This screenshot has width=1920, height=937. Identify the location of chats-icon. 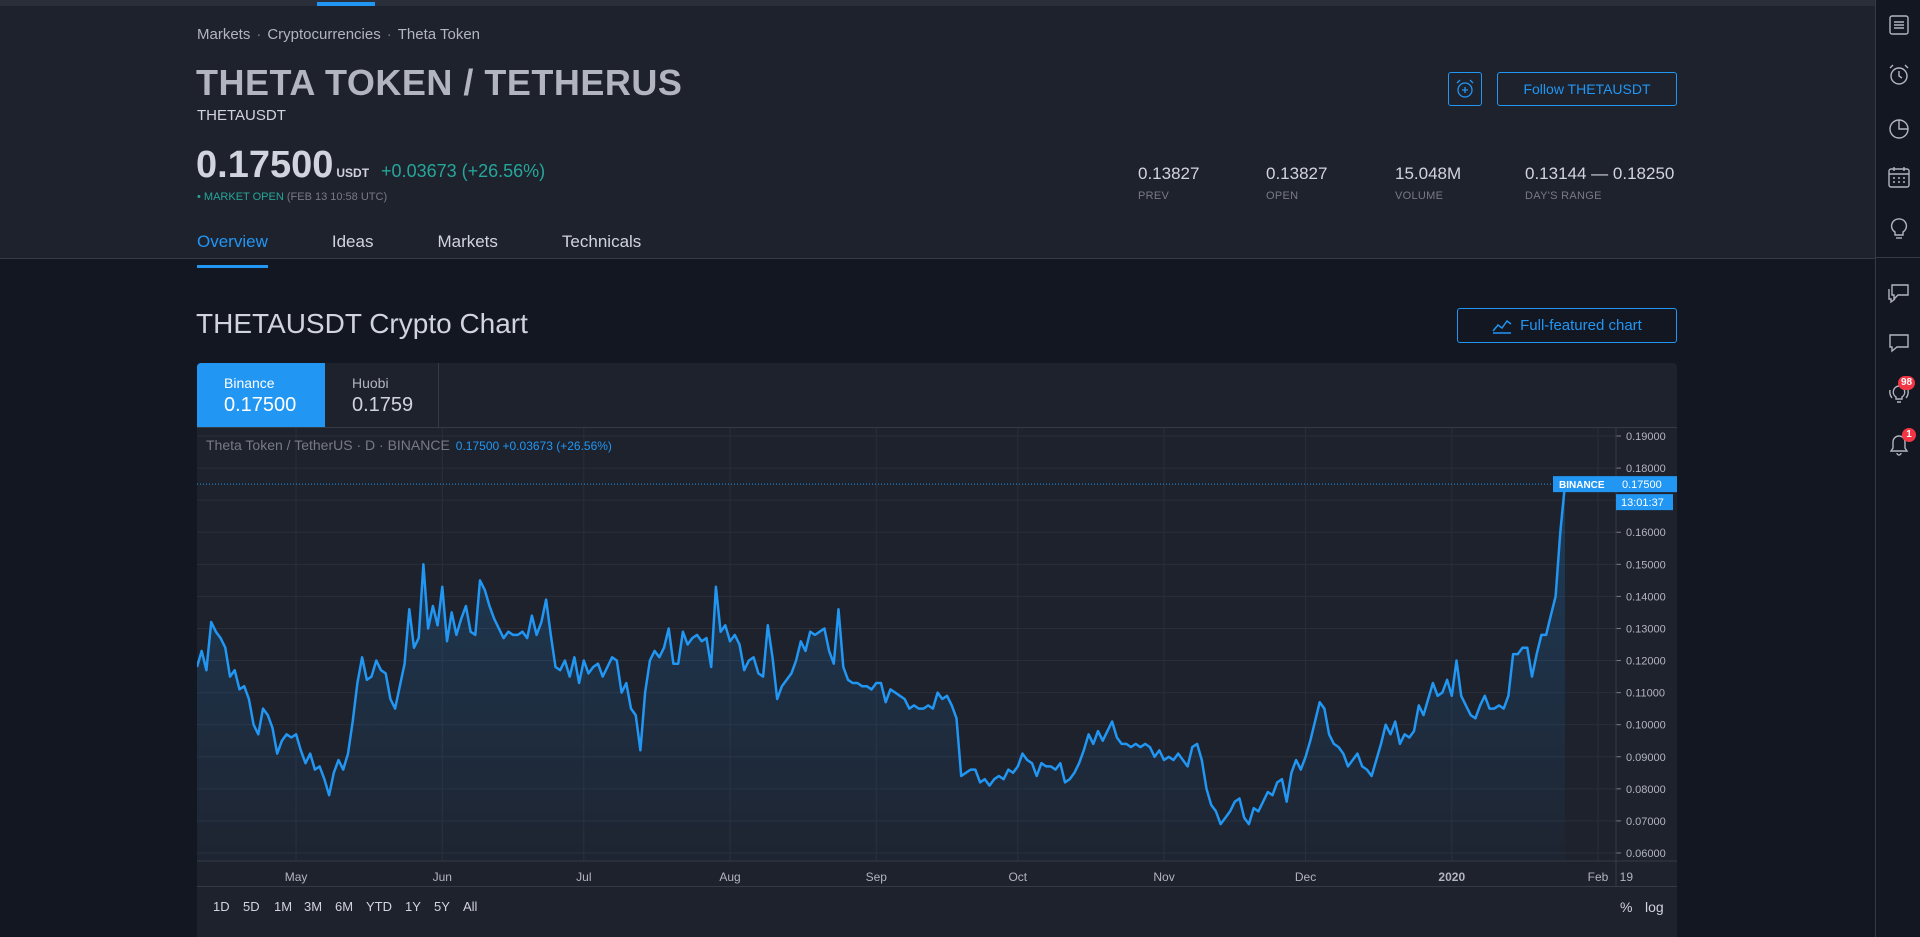
(1899, 293).